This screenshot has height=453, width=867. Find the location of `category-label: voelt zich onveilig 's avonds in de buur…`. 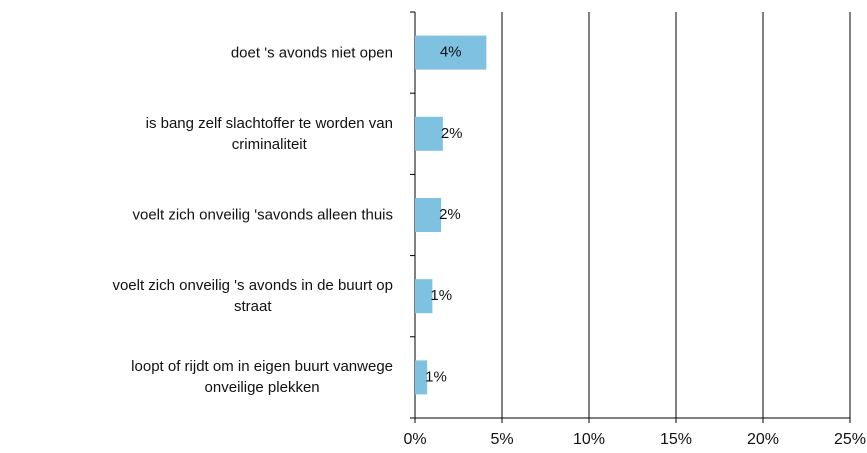

category-label: voelt zich onveilig 's avonds in de buur… is located at coordinates (252, 296).